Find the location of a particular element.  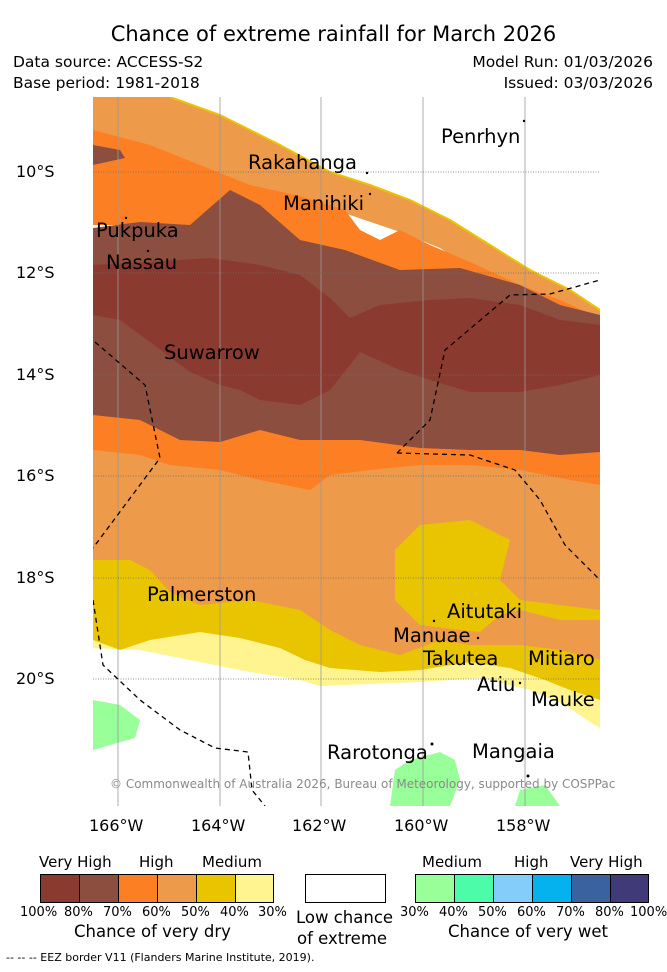

lon-tick-160w: 160°W is located at coordinates (421, 825).